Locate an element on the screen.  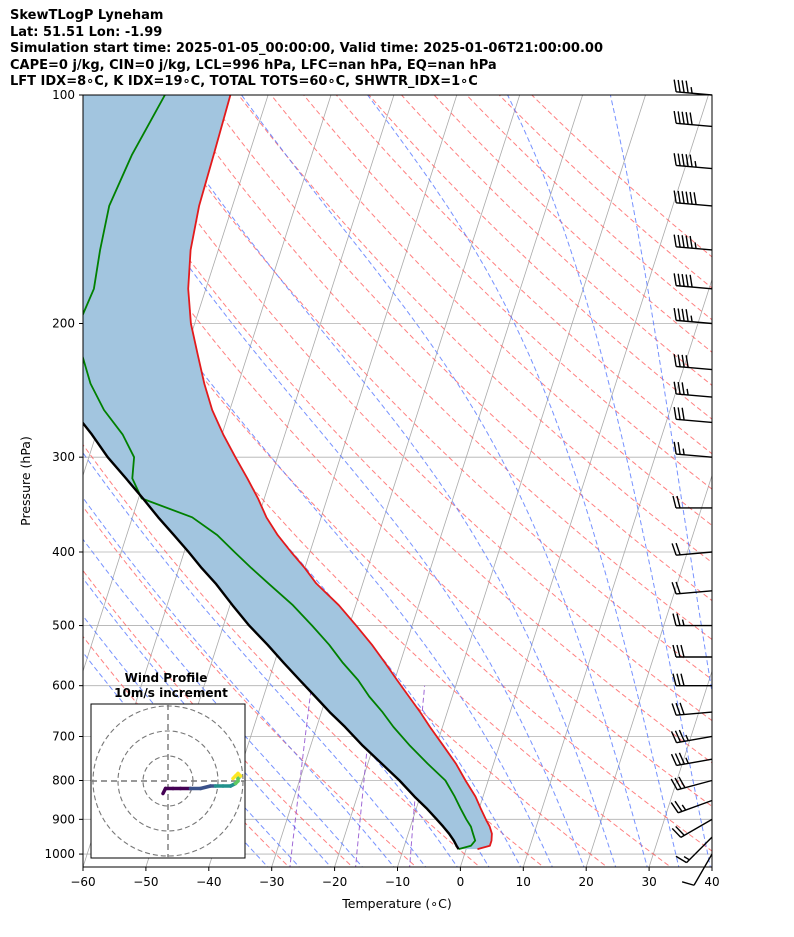
y-axis-label: Pressure (hPa) is located at coordinates (25, 481).